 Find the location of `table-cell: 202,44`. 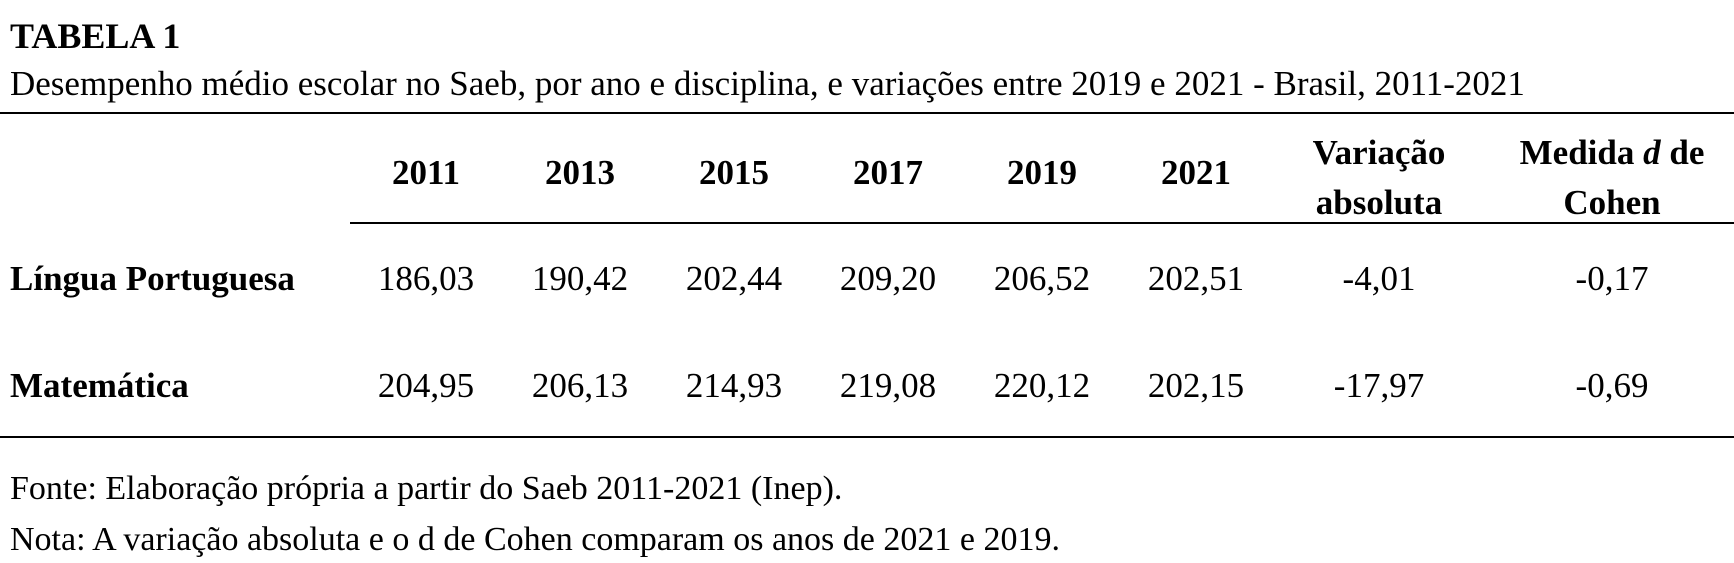

table-cell: 202,44 is located at coordinates (734, 278).